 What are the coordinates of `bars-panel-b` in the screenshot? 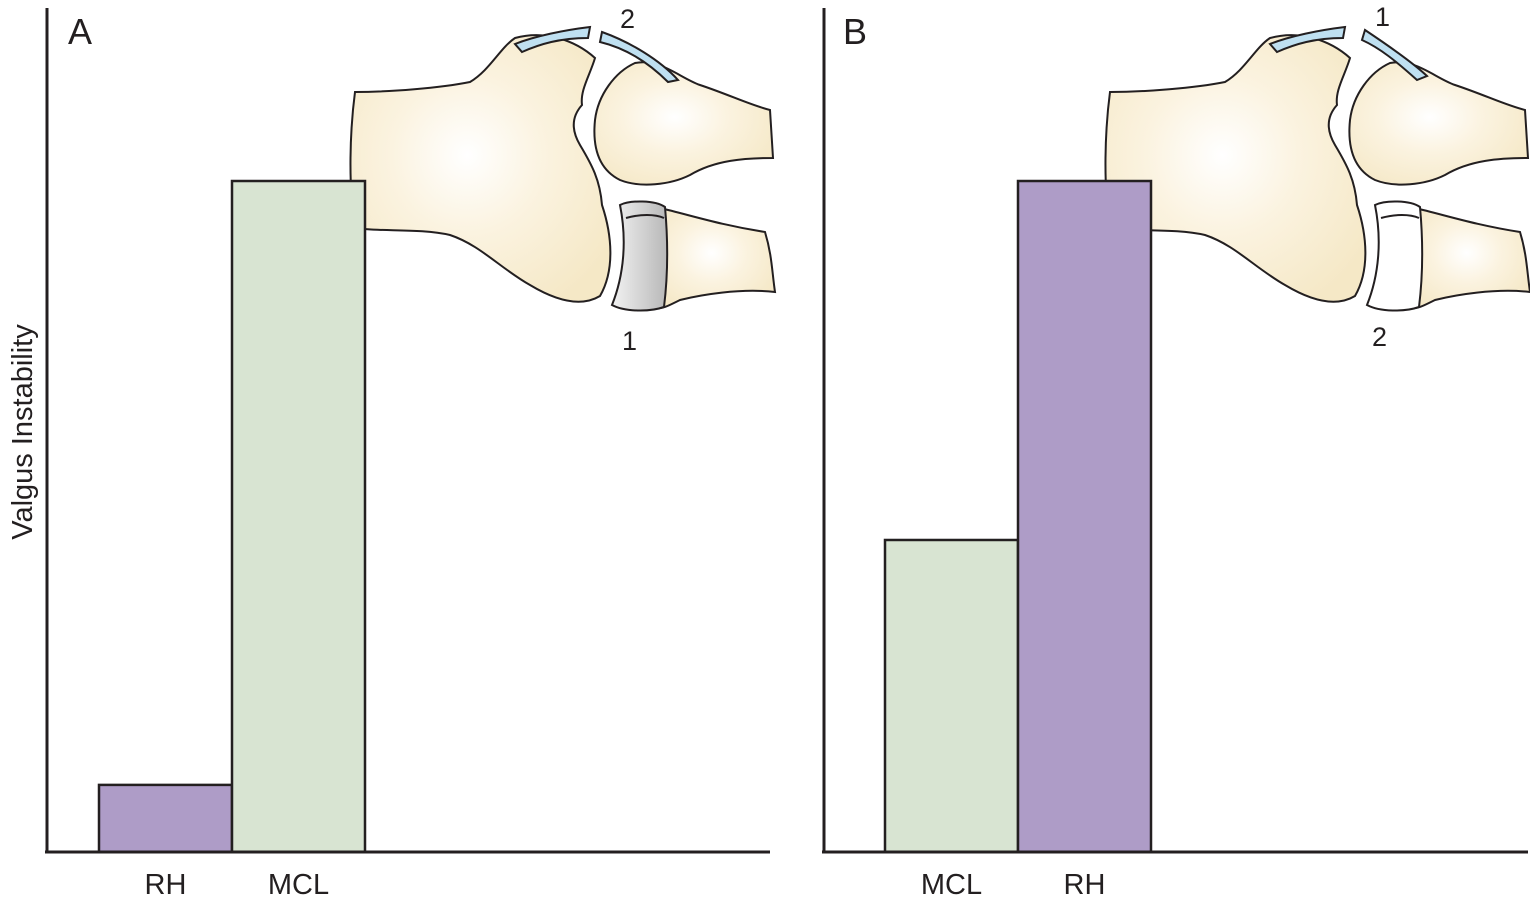 It's located at (1018, 516).